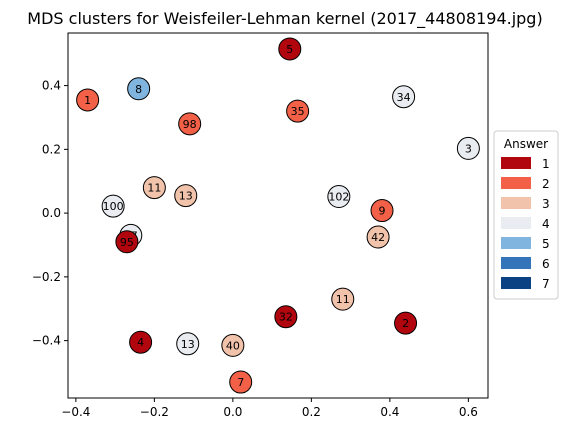 This screenshot has width=567, height=435. I want to click on legend-label-1: 1, so click(546, 164).